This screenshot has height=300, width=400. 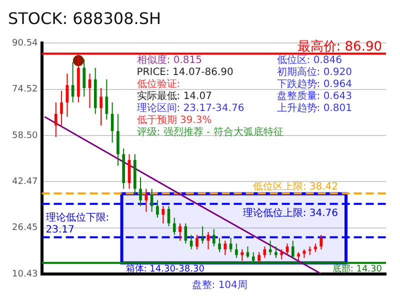 I want to click on y-tick-label: 74.52, so click(x=25, y=89).